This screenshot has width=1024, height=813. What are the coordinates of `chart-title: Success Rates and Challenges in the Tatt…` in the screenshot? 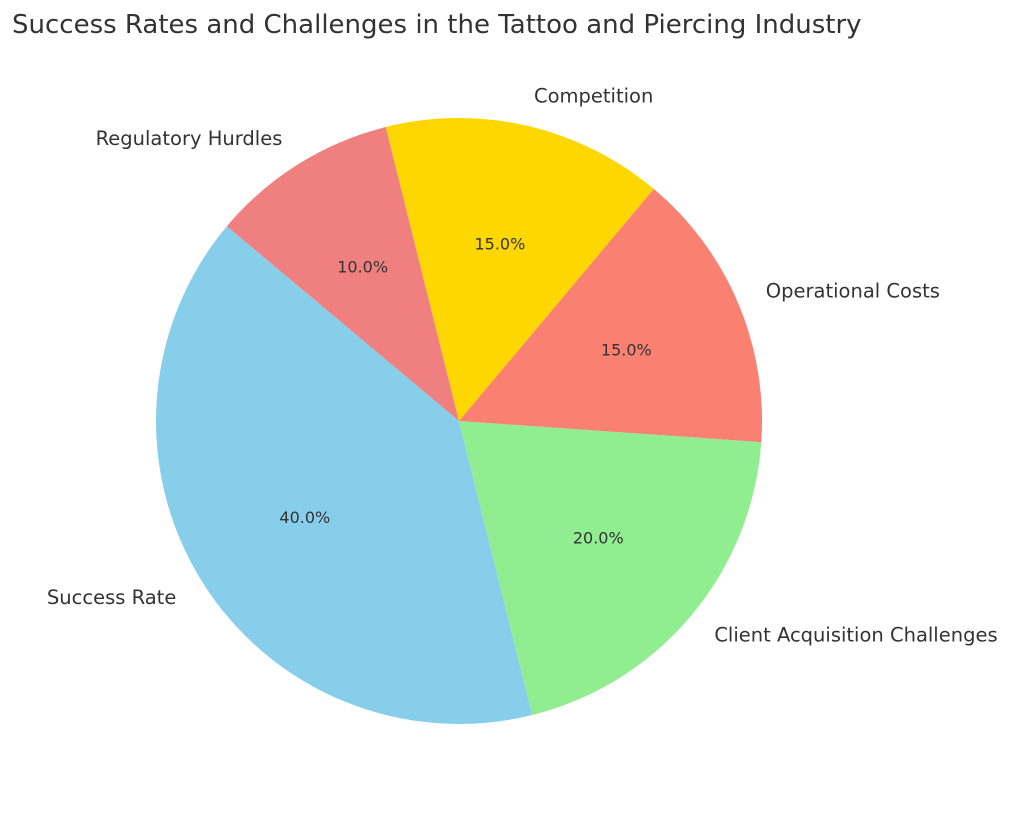 It's located at (437, 25).